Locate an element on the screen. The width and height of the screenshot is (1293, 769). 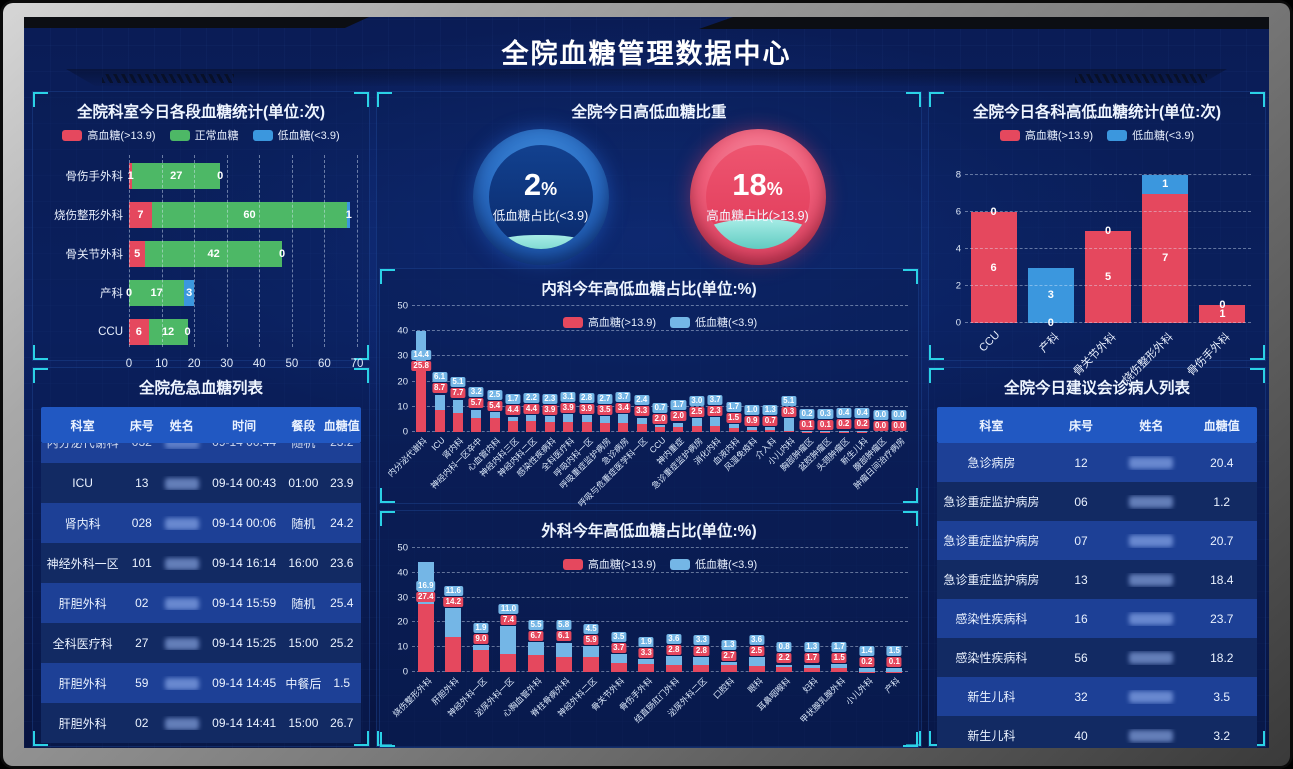
value-labels: 0.8 2.2 is located at coordinates (784, 653).